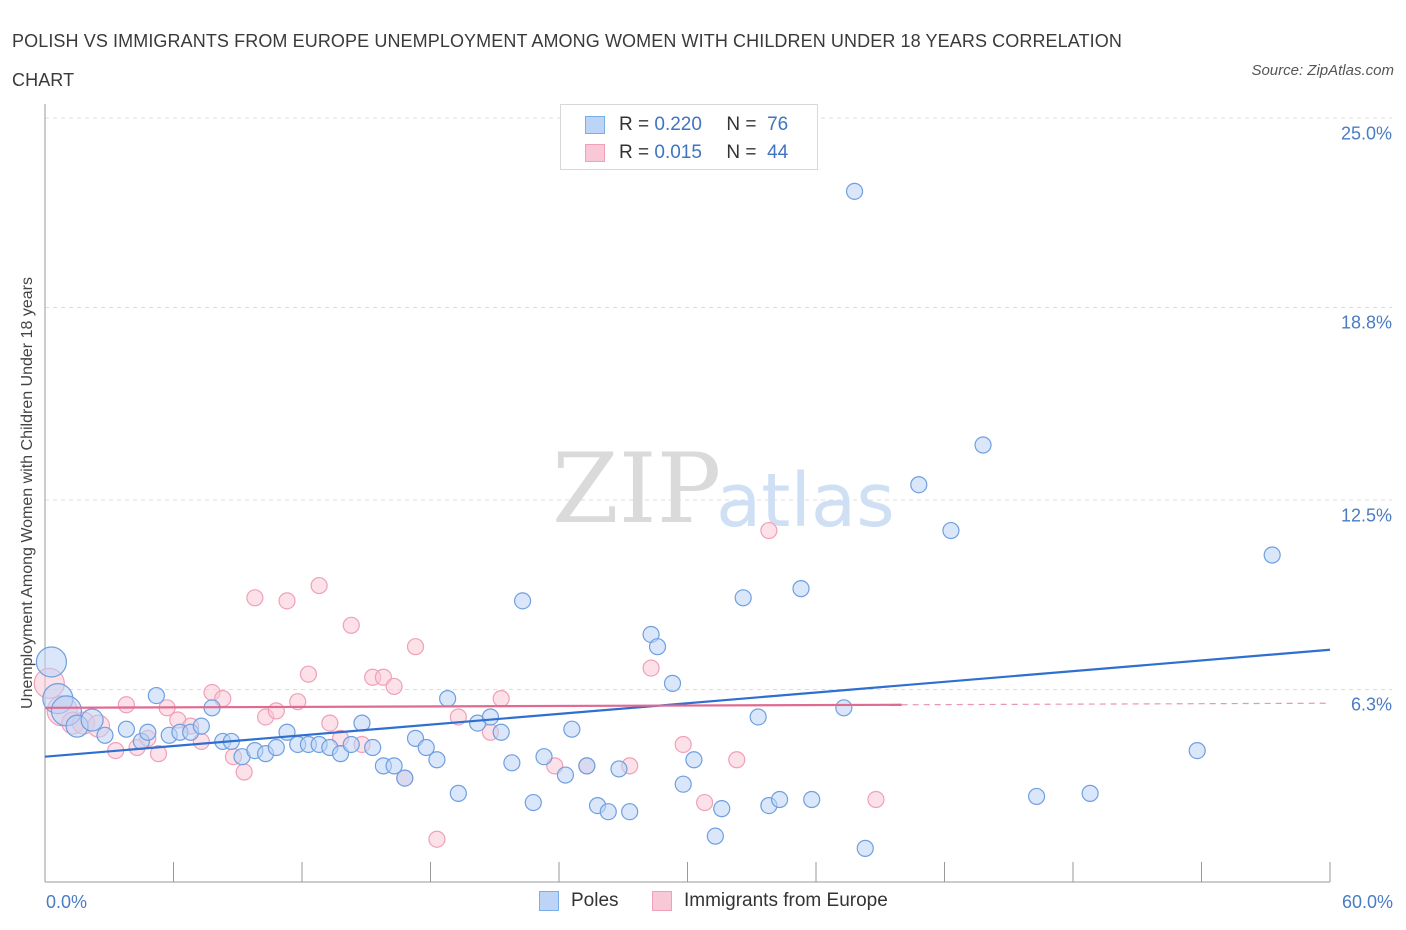 The width and height of the screenshot is (1406, 930). Describe the element at coordinates (473, 706) in the screenshot. I see `trend-line-immigrants` at that location.